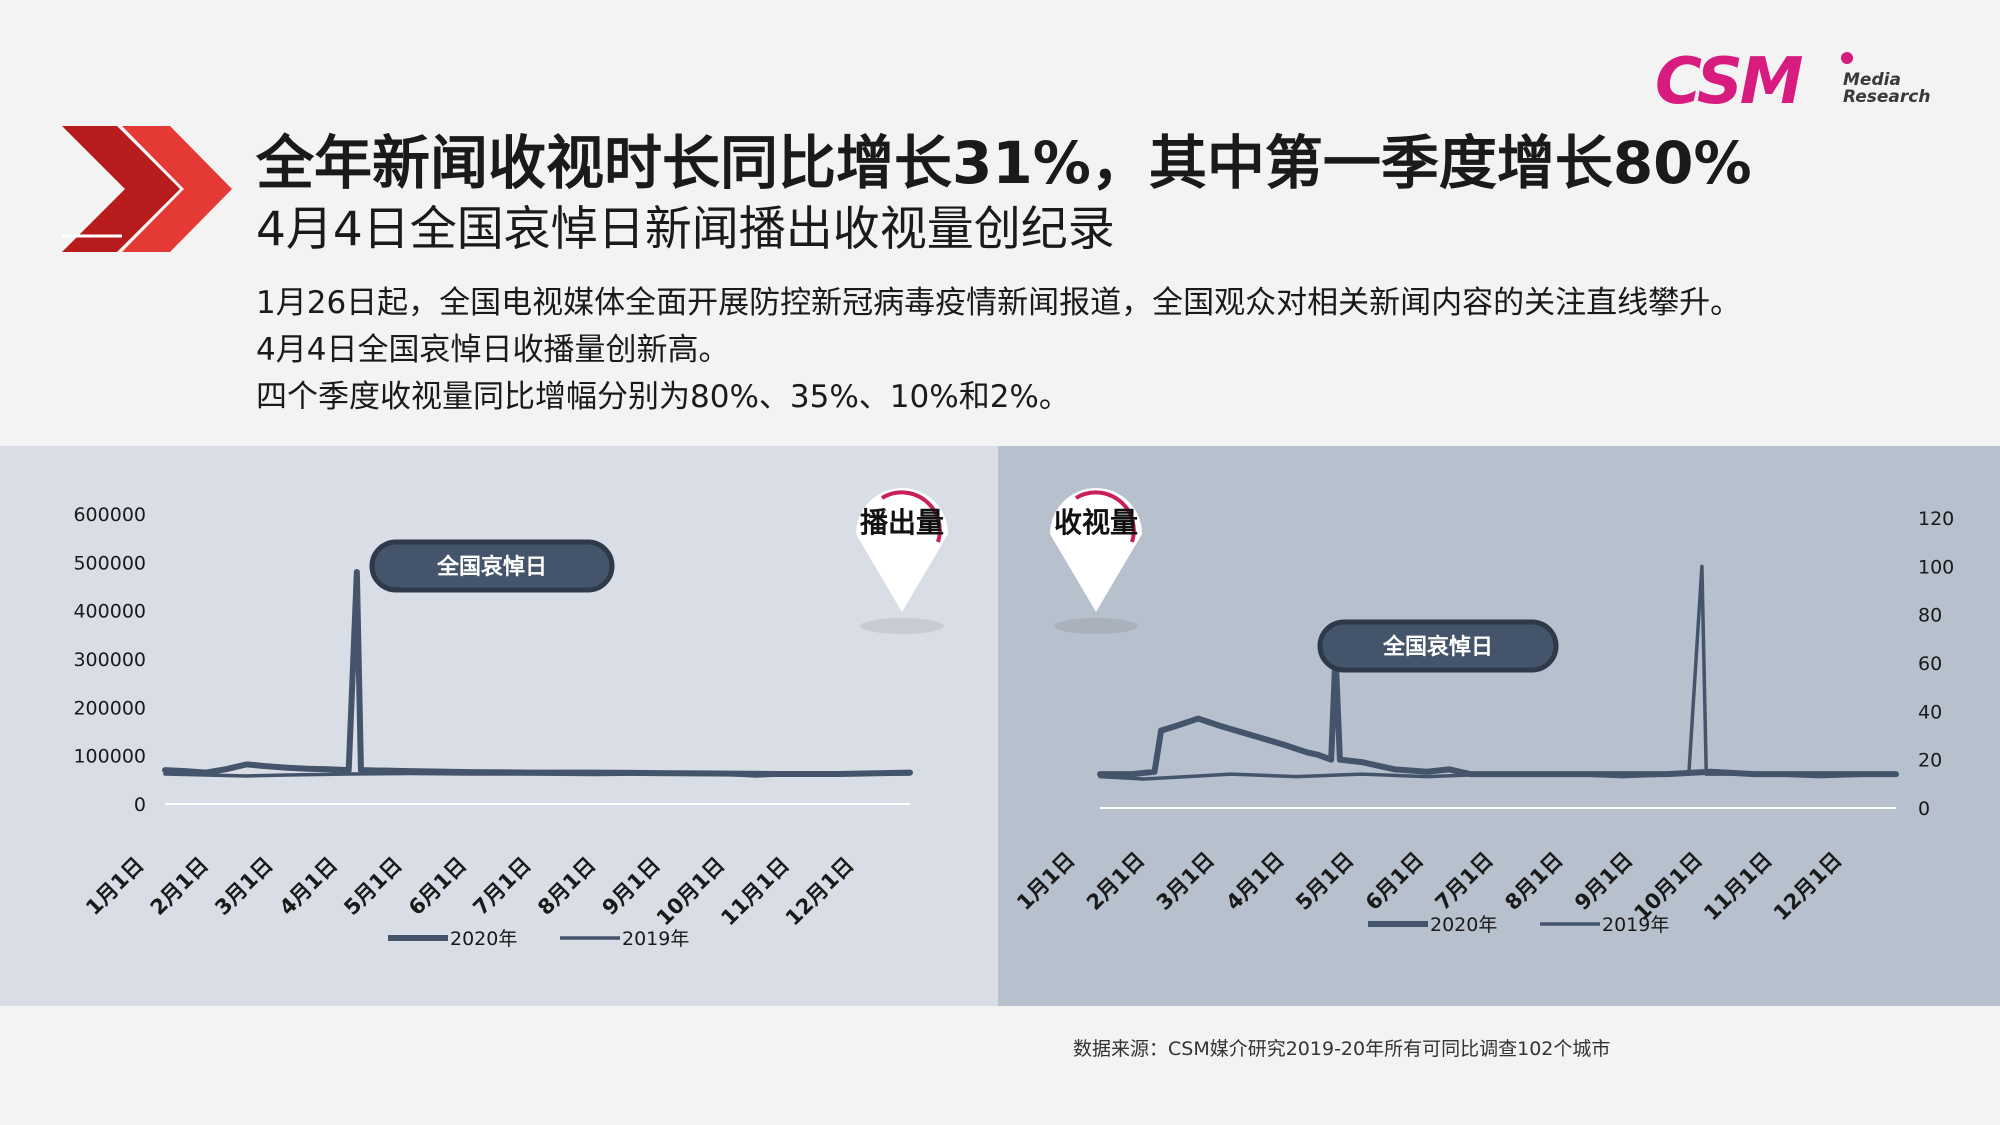 Image resolution: width=2000 pixels, height=1125 pixels. What do you see at coordinates (1847, 58) in the screenshot?
I see `logo-dot` at bounding box center [1847, 58].